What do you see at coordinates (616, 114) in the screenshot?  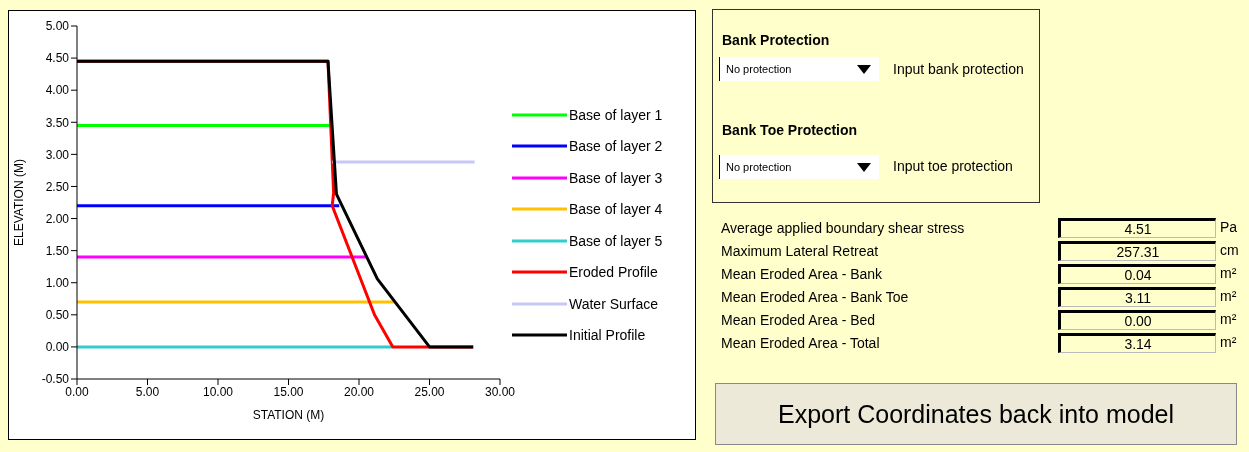 I see `legend-label: Base of layer 1` at bounding box center [616, 114].